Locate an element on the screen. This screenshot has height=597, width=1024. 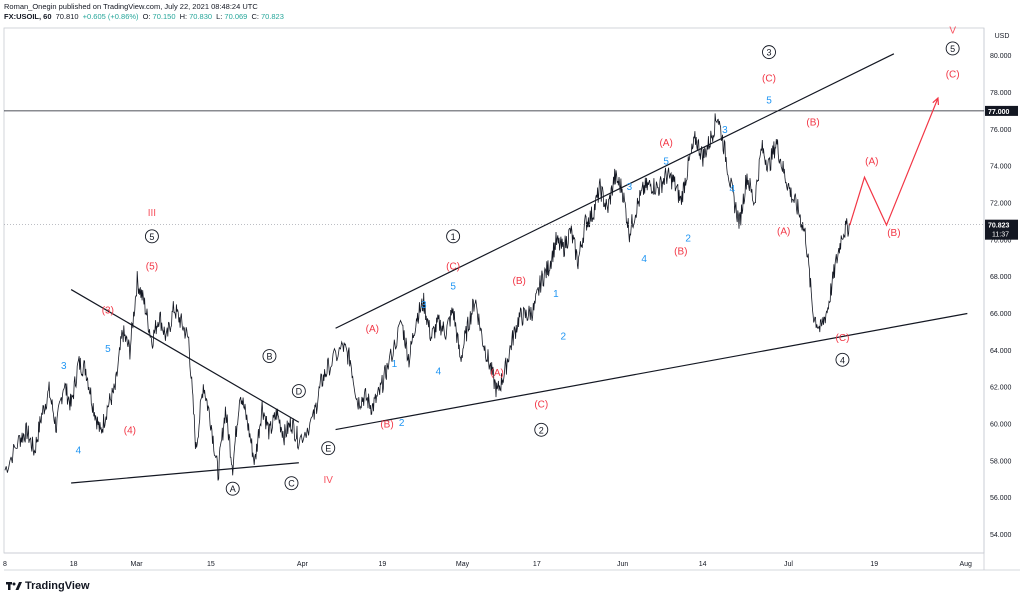
current-price-time: 11:37 is located at coordinates (1000, 235).